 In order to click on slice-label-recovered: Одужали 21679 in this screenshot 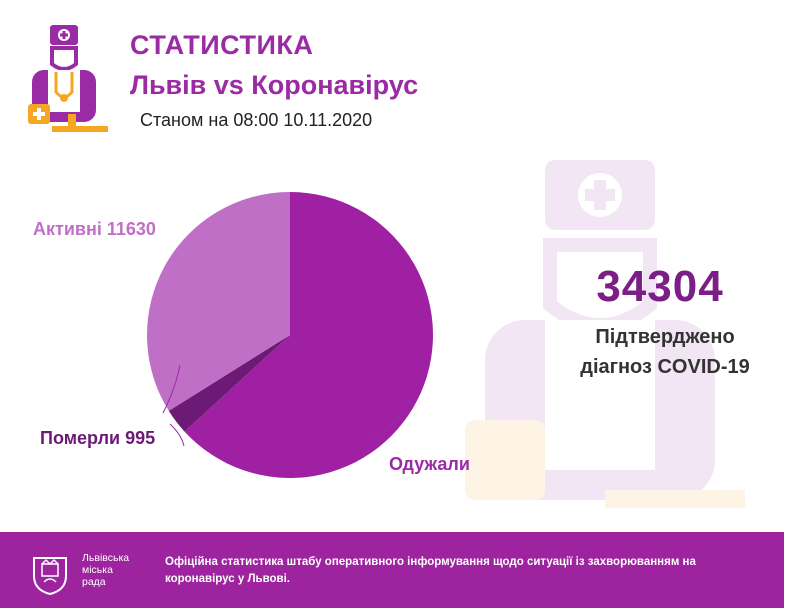, I will do `click(429, 464)`.